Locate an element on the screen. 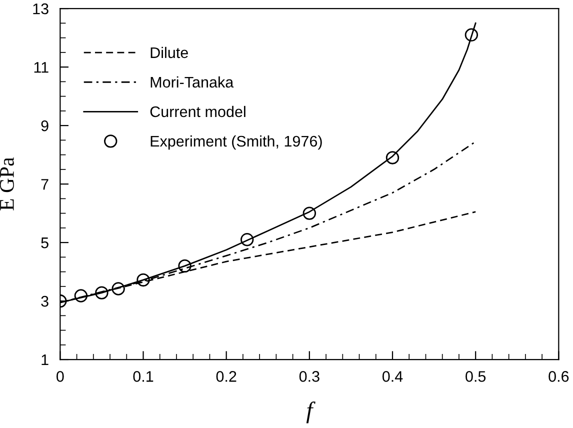 The width and height of the screenshot is (573, 428). legend-label: Dilute is located at coordinates (169, 52).